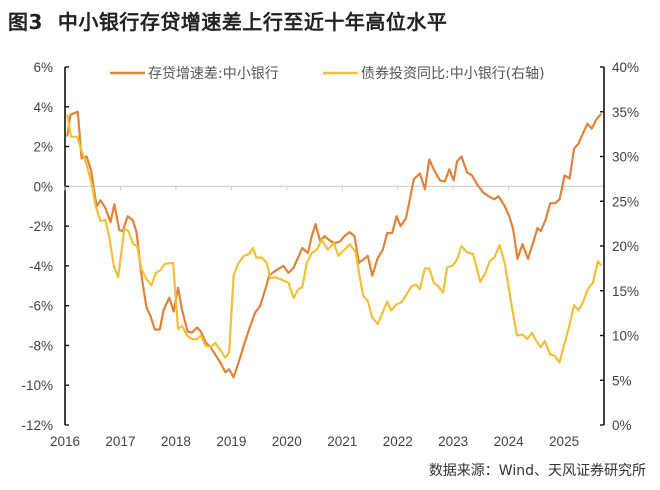  I want to click on x-tick-label: 2020, so click(287, 441).